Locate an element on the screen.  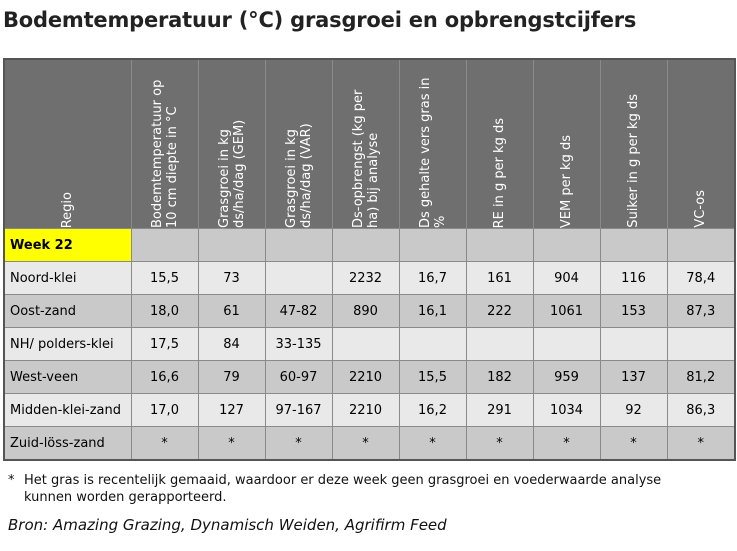
table-cell: 222 is located at coordinates (499, 311).